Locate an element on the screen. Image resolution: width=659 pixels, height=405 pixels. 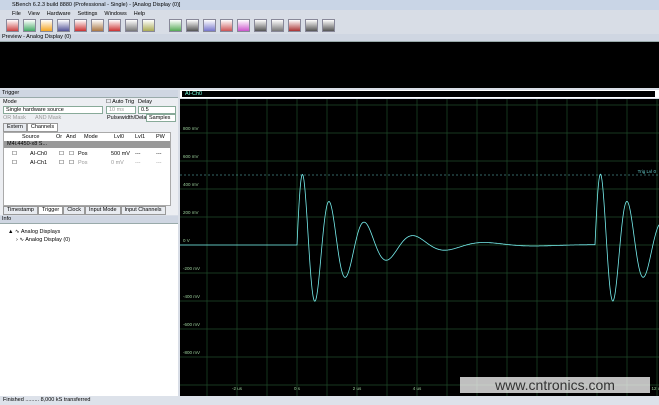
tab: Channels is located at coordinates (42, 127).